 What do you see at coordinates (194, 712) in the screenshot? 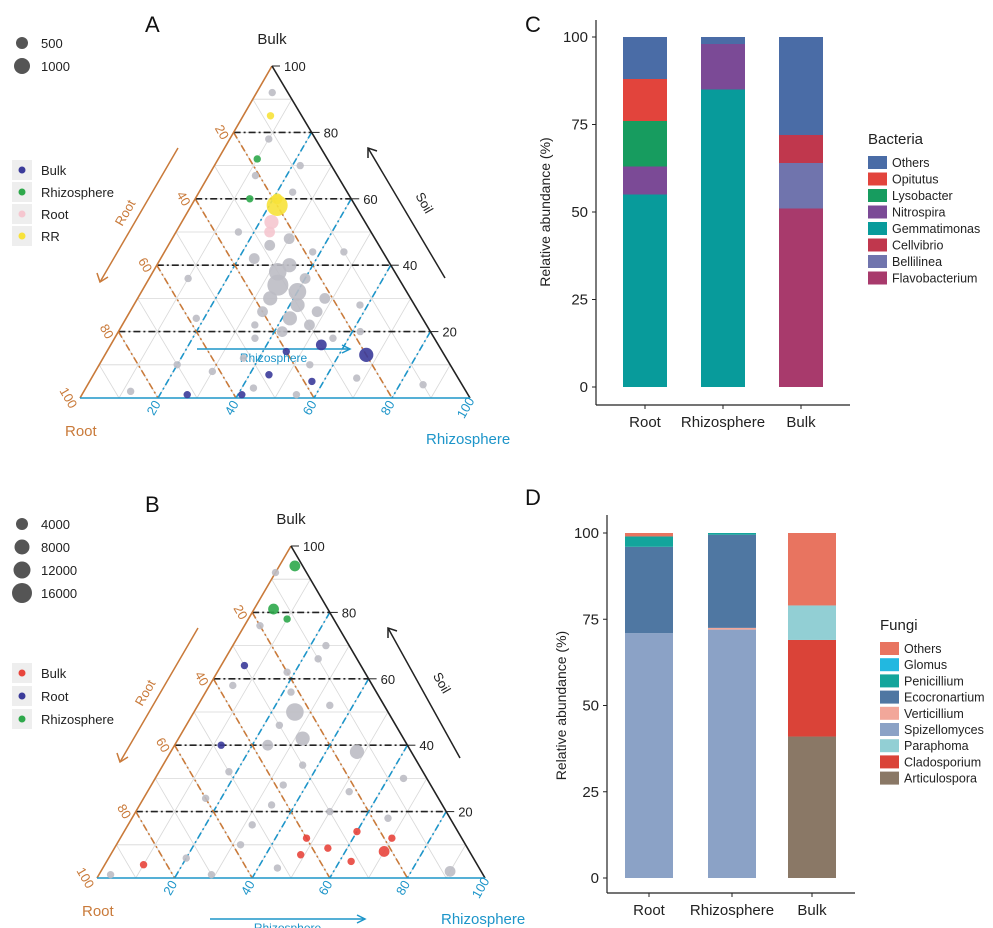
I see `edge-root` at bounding box center [194, 712].